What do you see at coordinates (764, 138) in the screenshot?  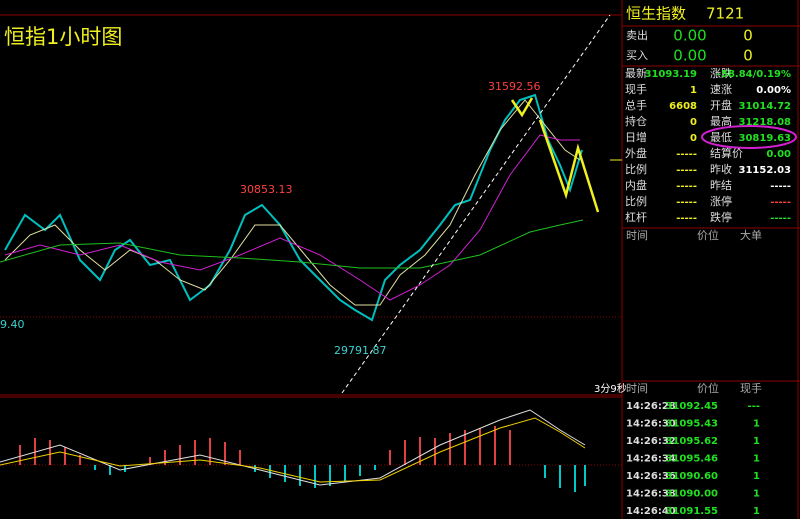 I see `quote-value: 30819.63` at bounding box center [764, 138].